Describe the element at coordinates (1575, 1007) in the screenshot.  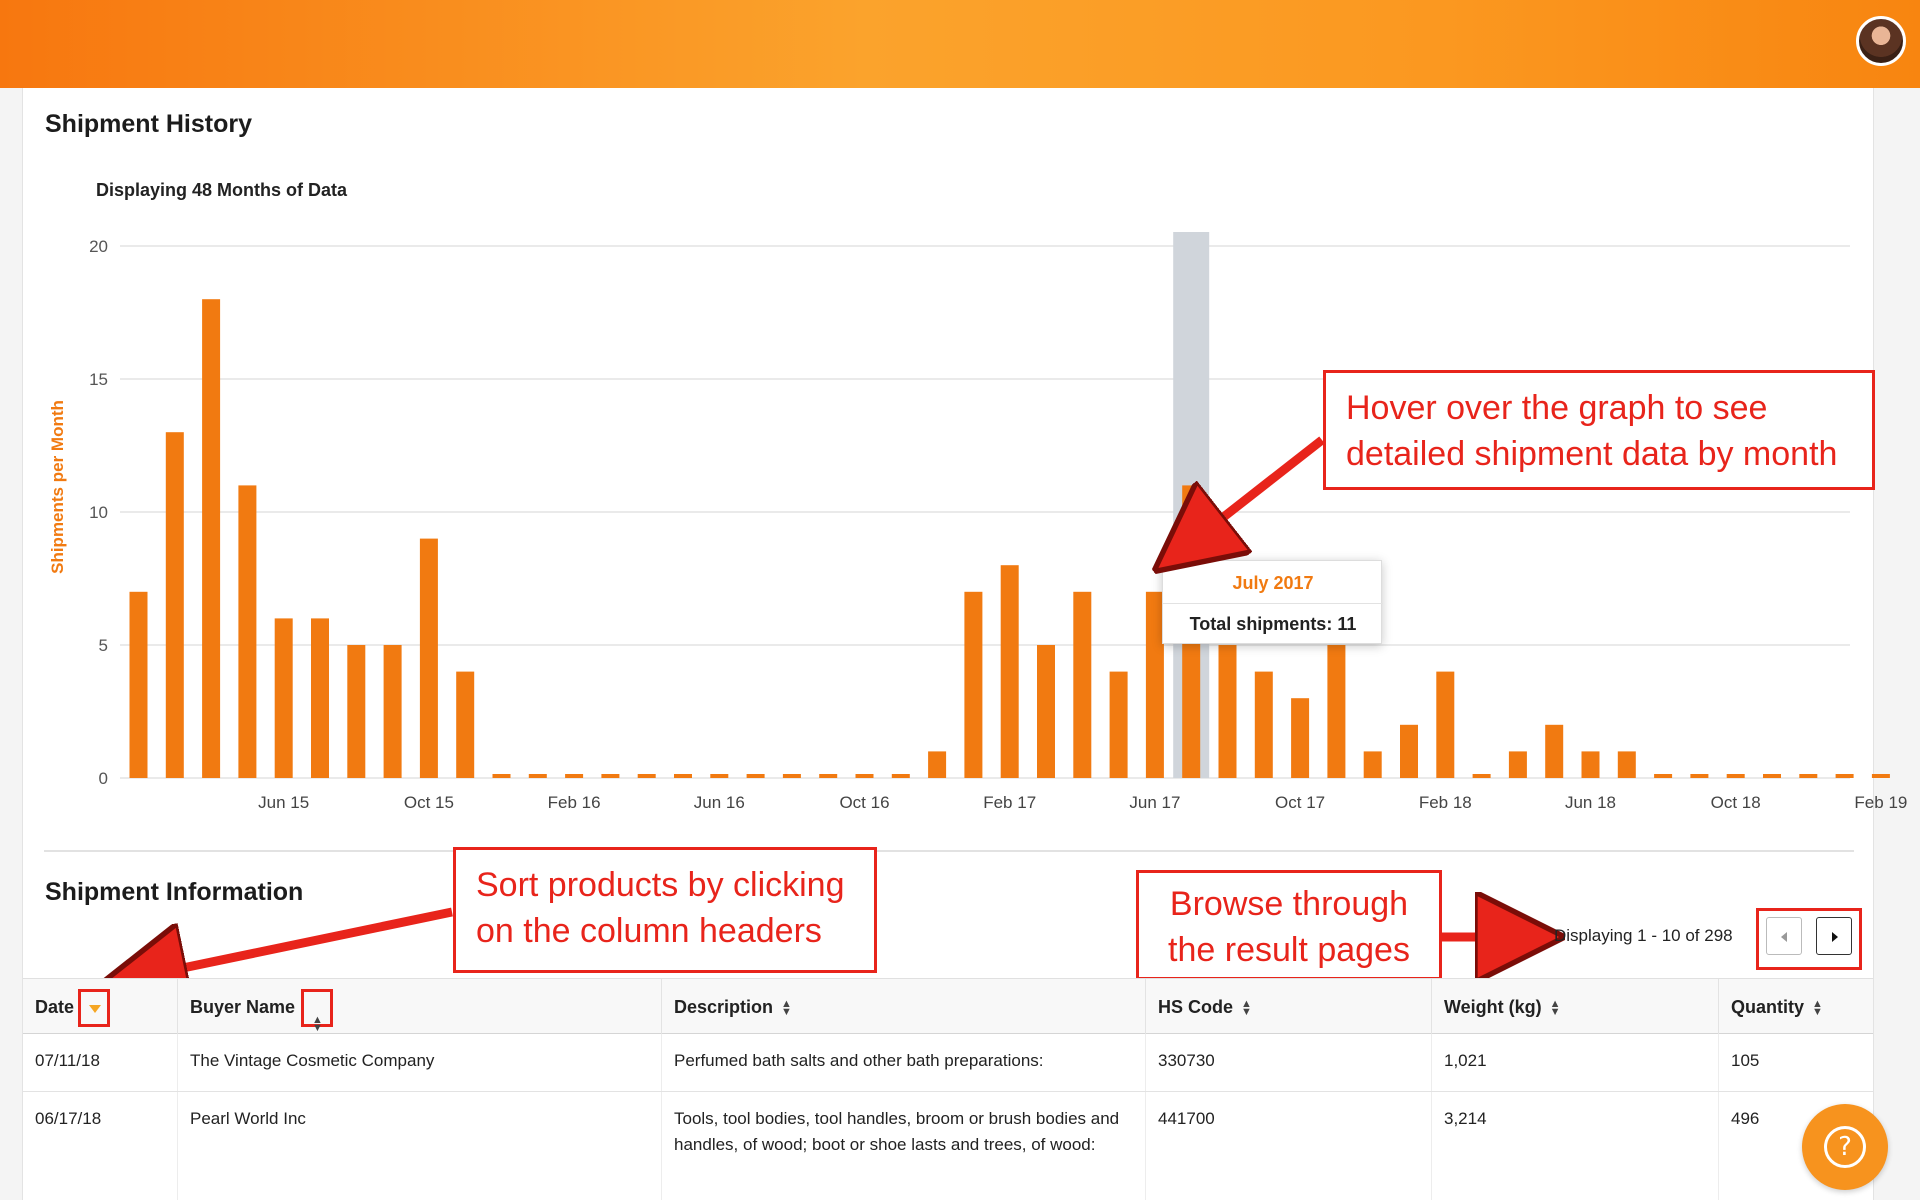
I see `column-header-weight: Weight (kg) ▲ ▼` at that location.